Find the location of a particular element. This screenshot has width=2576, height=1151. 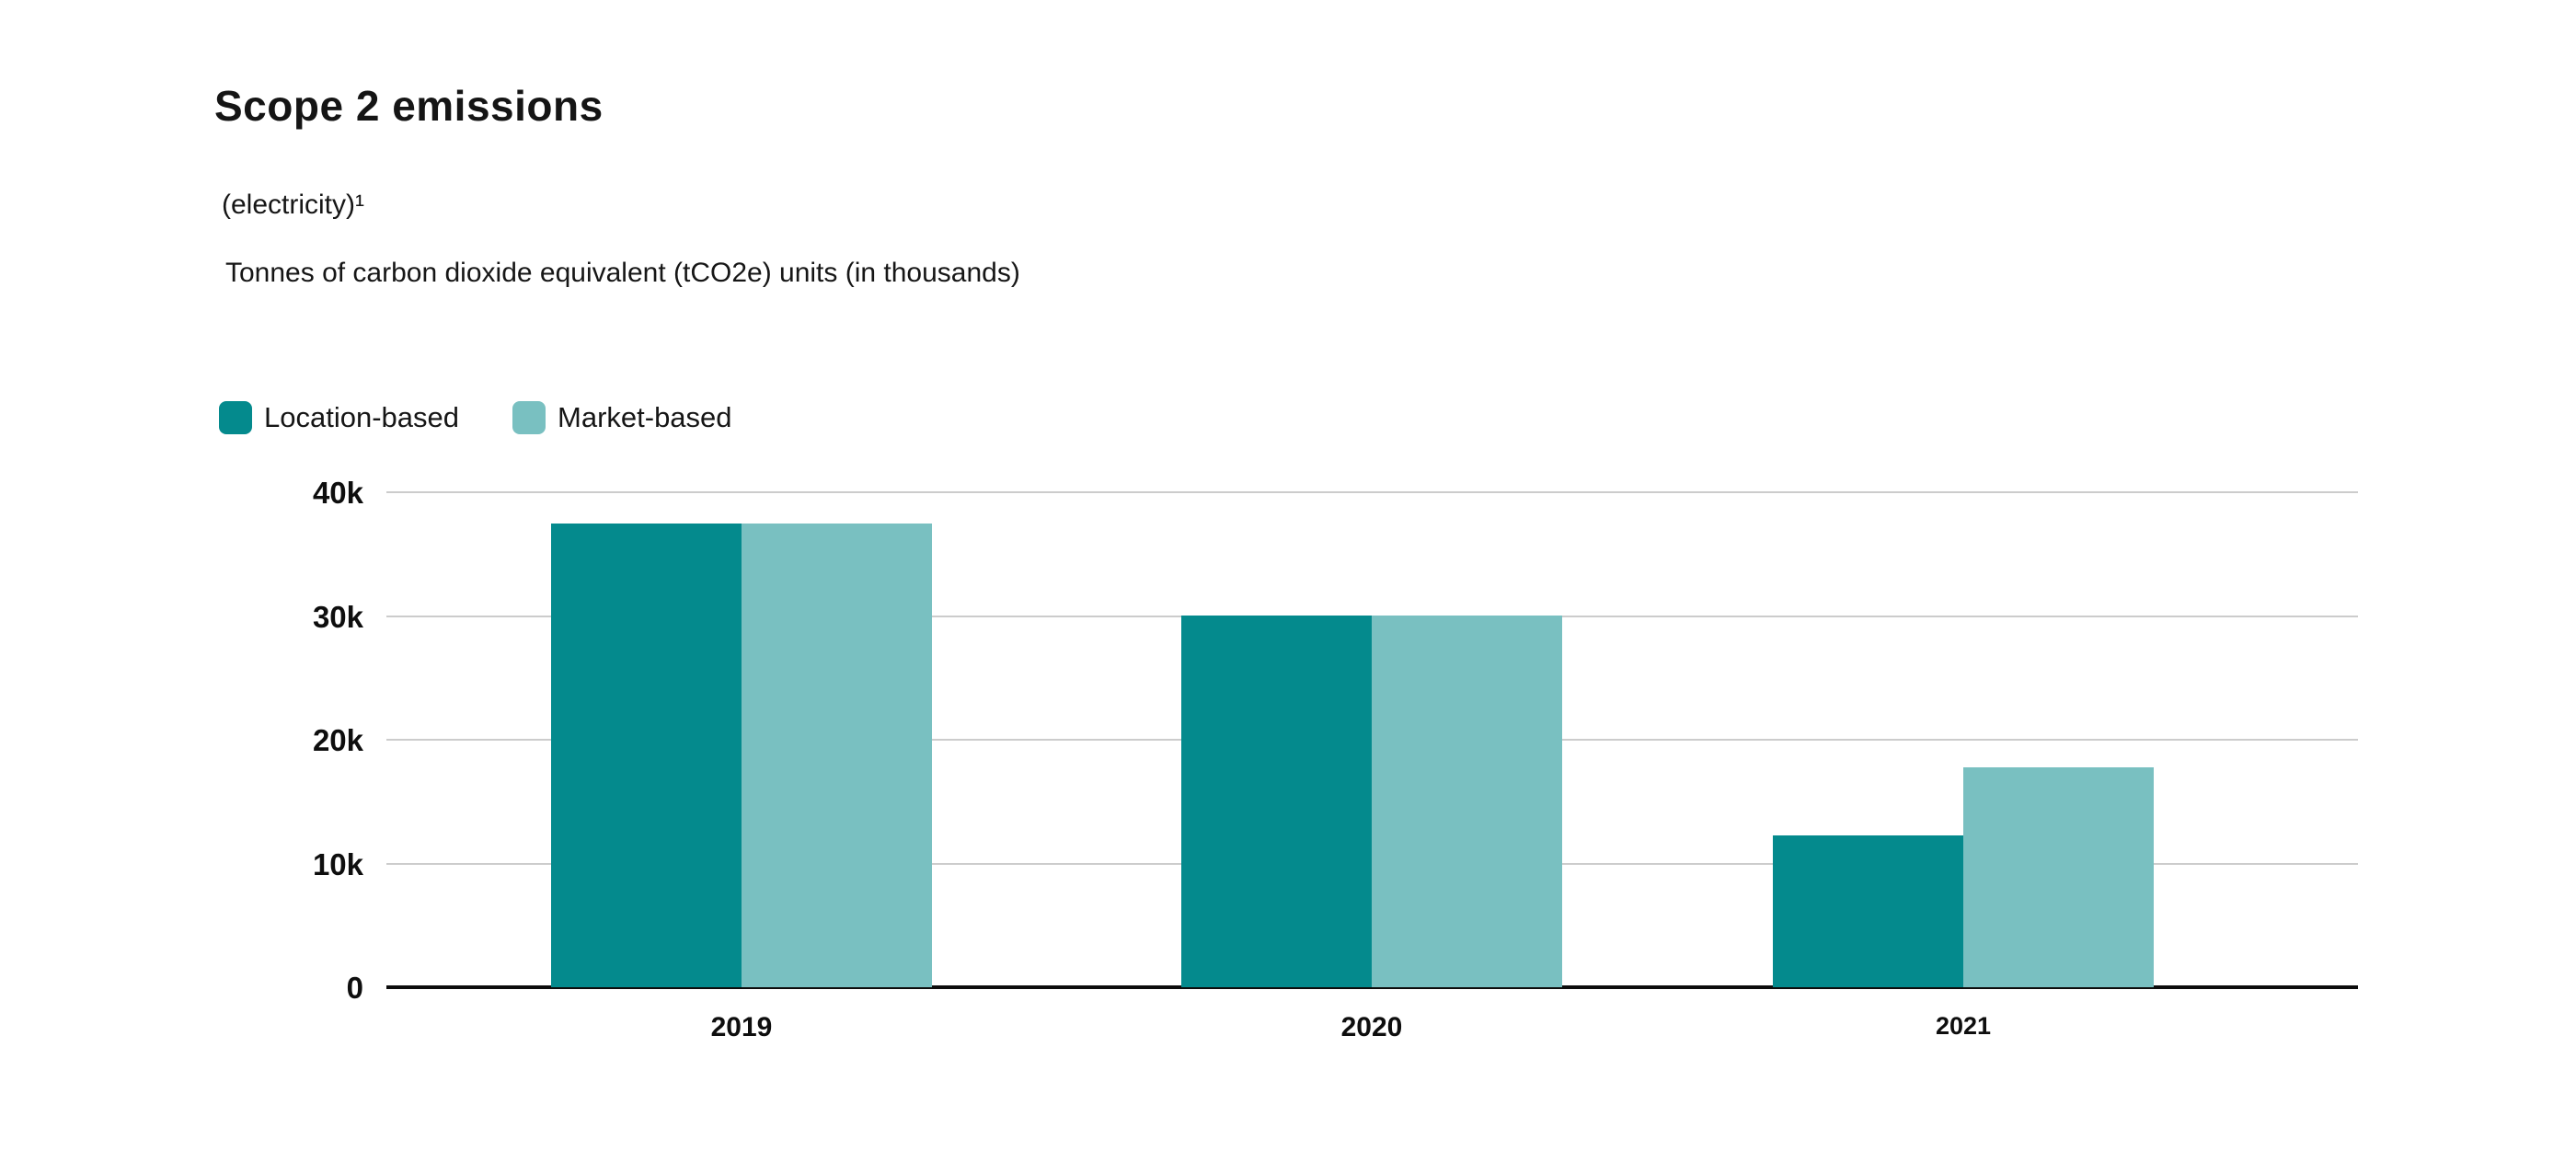

bar-2019-location-based is located at coordinates (646, 755).